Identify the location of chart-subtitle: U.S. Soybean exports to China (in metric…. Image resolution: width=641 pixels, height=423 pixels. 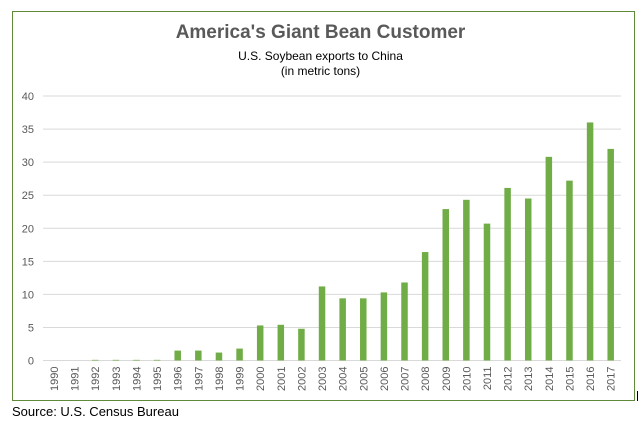
(320, 64).